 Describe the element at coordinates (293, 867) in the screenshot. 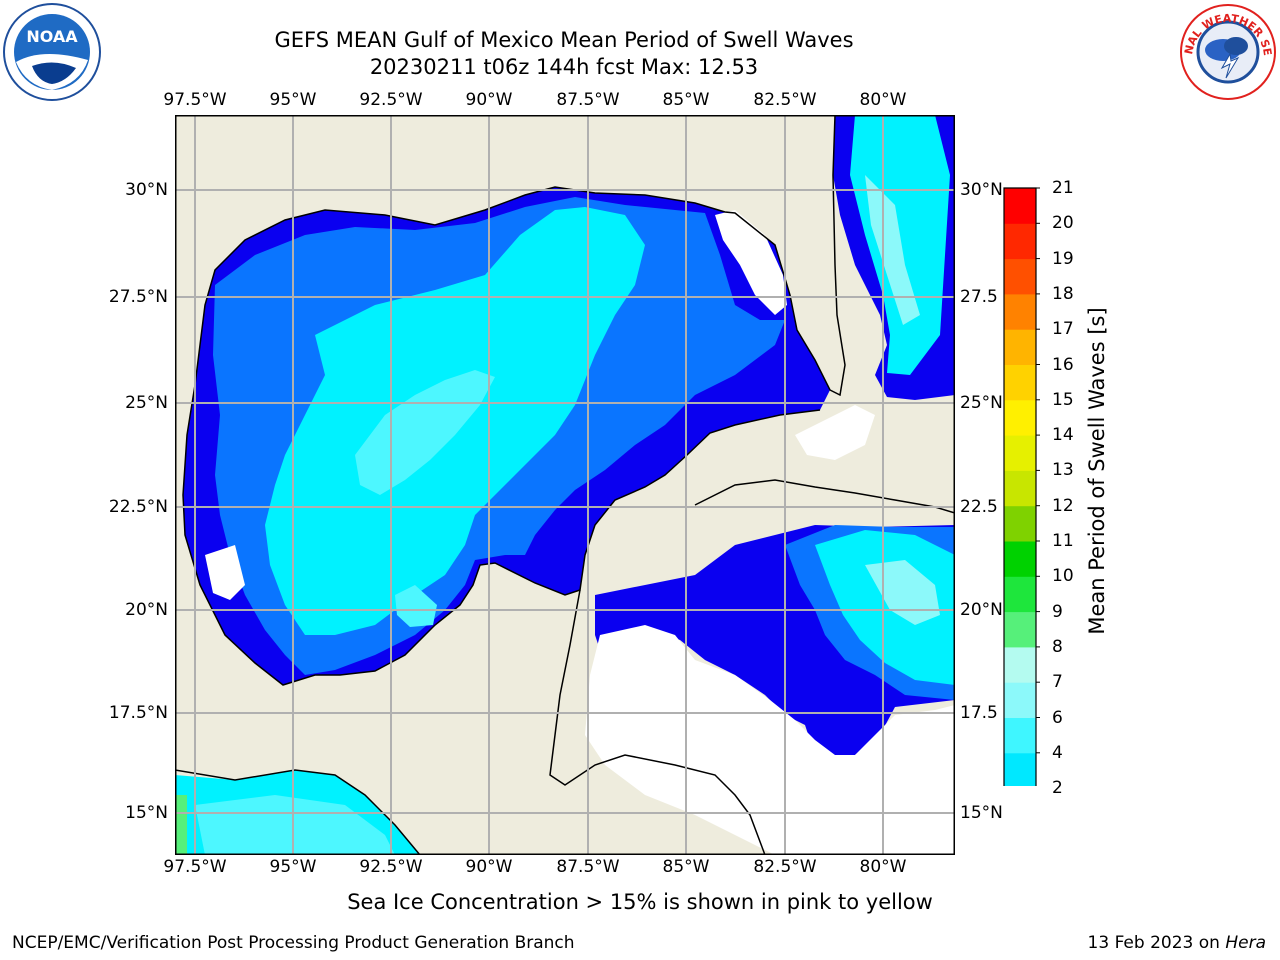

I see `lon-label-bottom: 95°W` at that location.